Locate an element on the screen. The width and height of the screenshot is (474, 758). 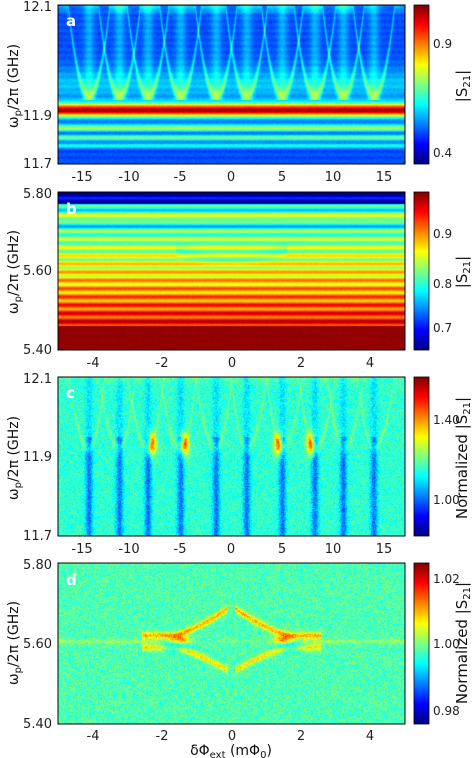
colorbar-c is located at coordinates (421, 456).